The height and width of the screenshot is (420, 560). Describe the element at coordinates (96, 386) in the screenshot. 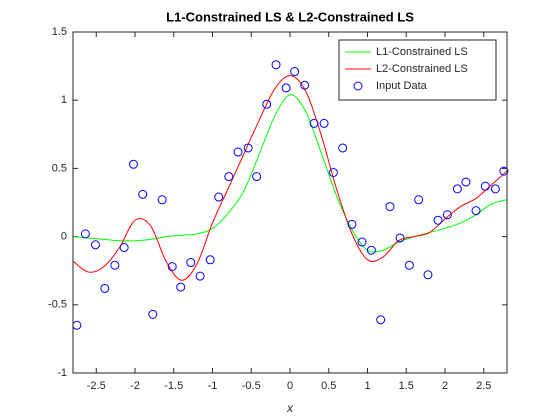

I see `x-tick-label: -2.5` at that location.